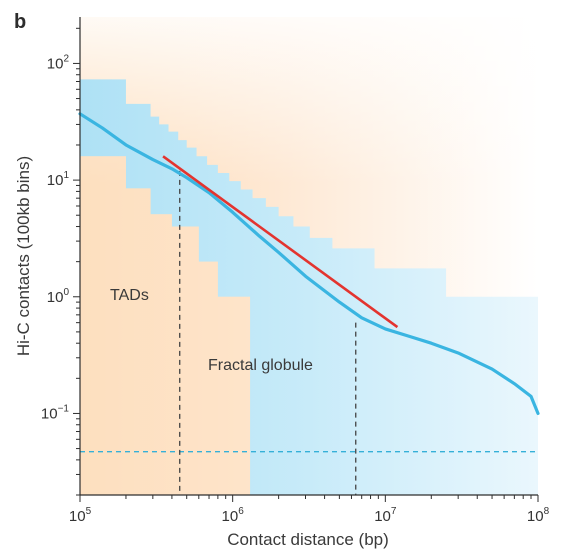 The width and height of the screenshot is (564, 552). I want to click on x-tick-label: 10⁸, so click(538, 515).